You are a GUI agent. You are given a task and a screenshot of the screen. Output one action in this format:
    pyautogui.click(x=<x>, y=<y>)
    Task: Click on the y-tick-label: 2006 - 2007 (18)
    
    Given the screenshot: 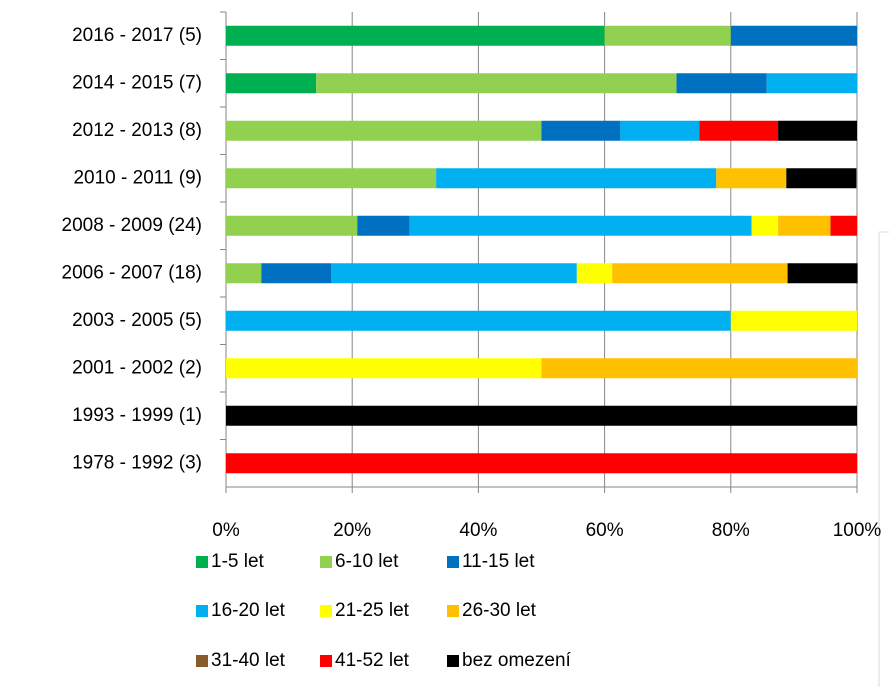 What is the action you would take?
    pyautogui.click(x=132, y=272)
    